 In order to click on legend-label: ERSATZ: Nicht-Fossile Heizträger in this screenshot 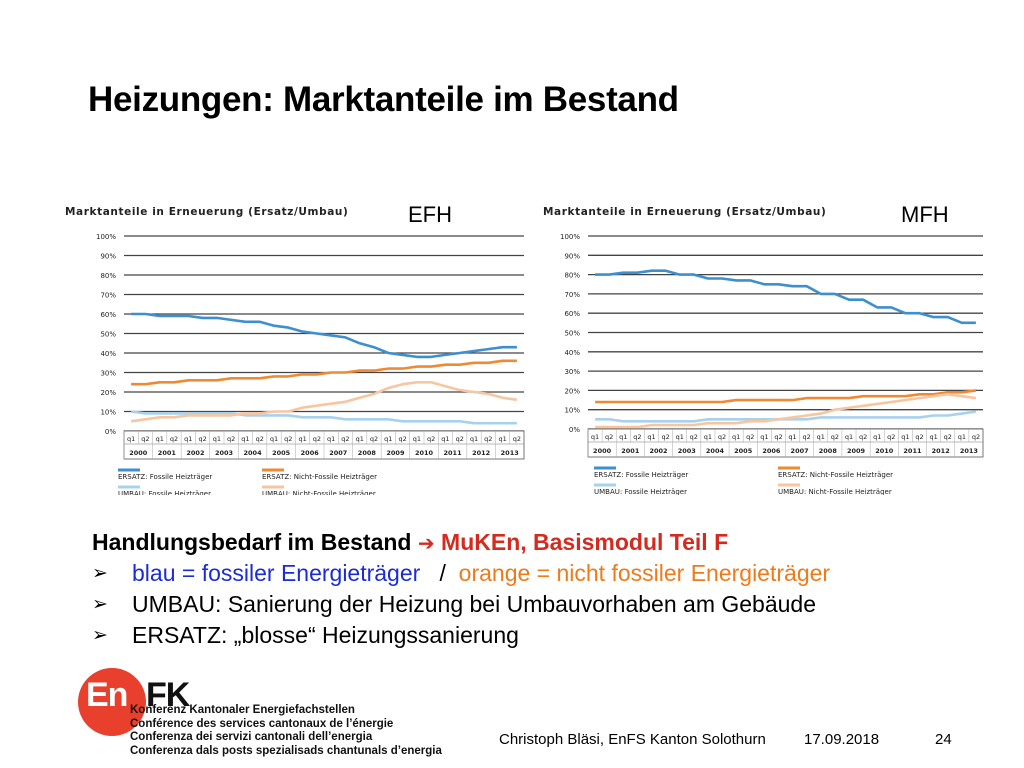, I will do `click(835, 475)`.